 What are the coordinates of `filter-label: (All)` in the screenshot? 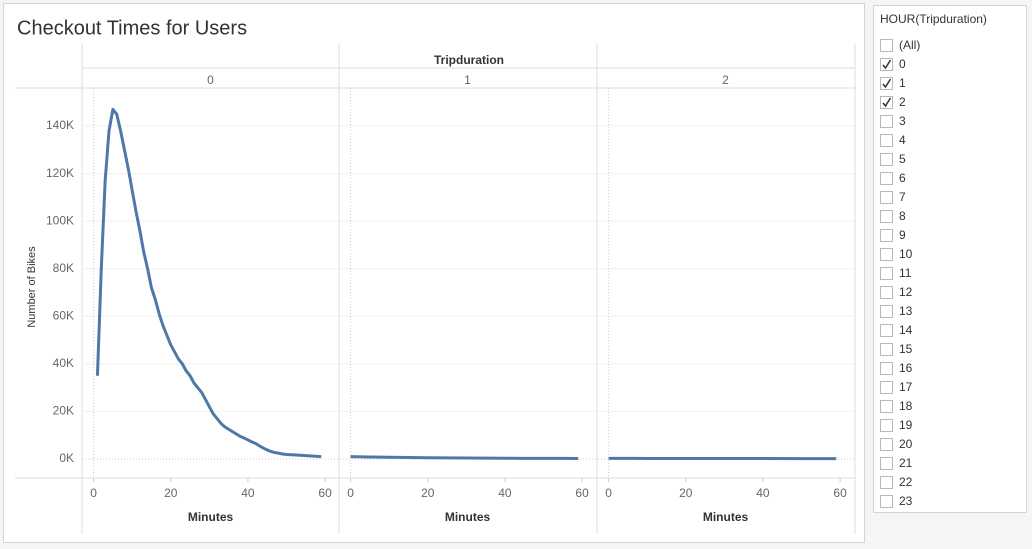 It's located at (910, 45).